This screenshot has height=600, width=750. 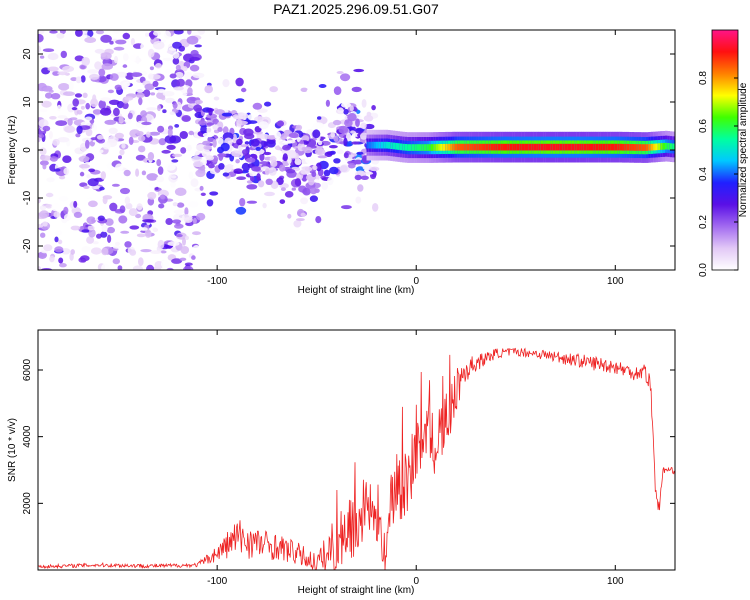 What do you see at coordinates (12, 450) in the screenshot?
I see `snr-ylabel: SNR (10 * v/v)` at bounding box center [12, 450].